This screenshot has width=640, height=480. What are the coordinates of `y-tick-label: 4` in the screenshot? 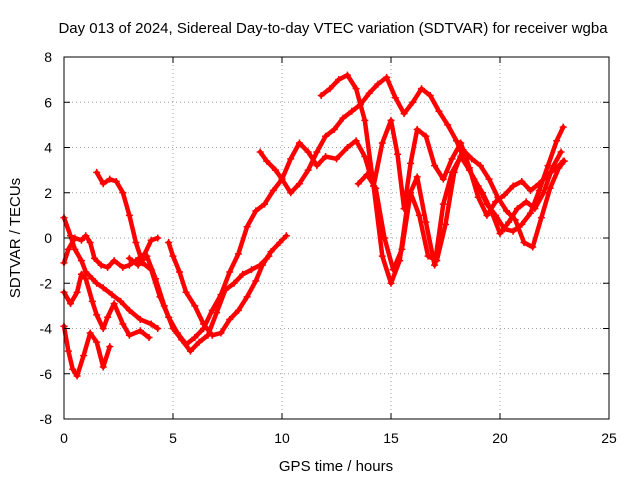 It's located at (48, 148).